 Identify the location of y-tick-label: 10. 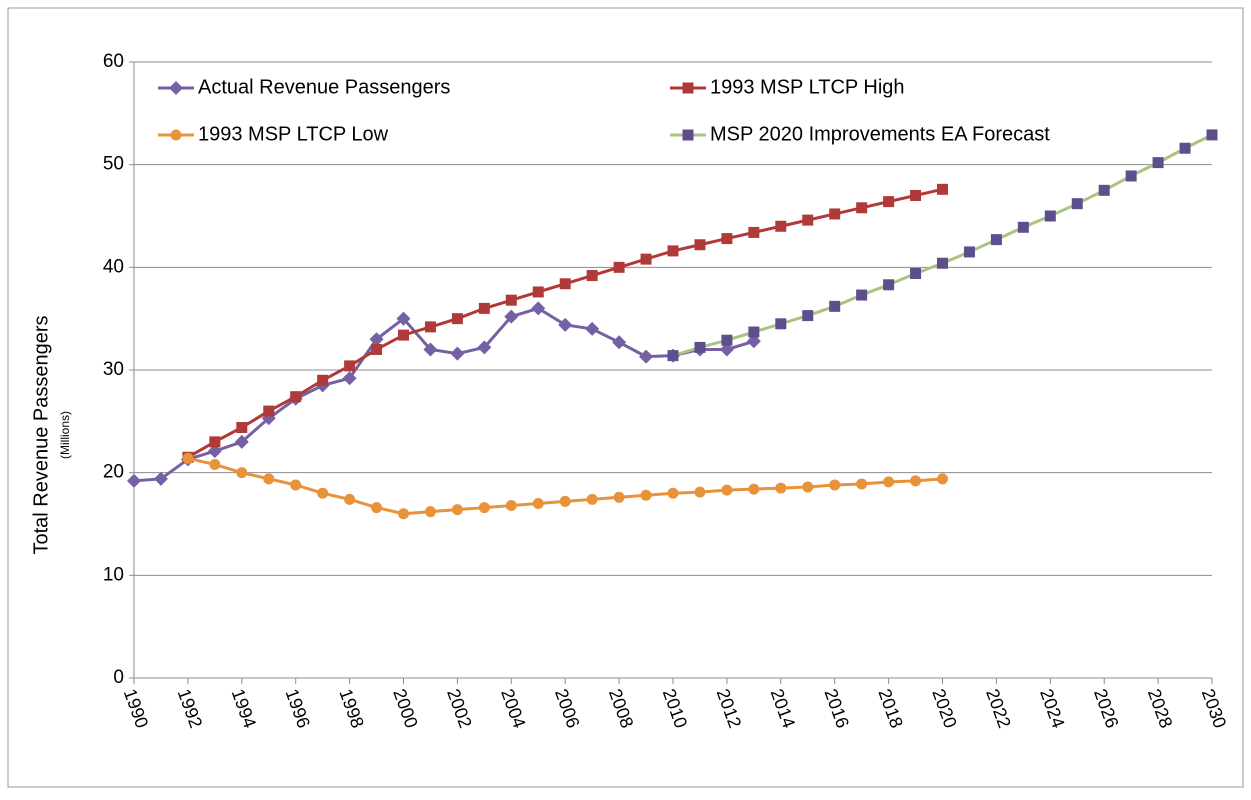
(113, 574).